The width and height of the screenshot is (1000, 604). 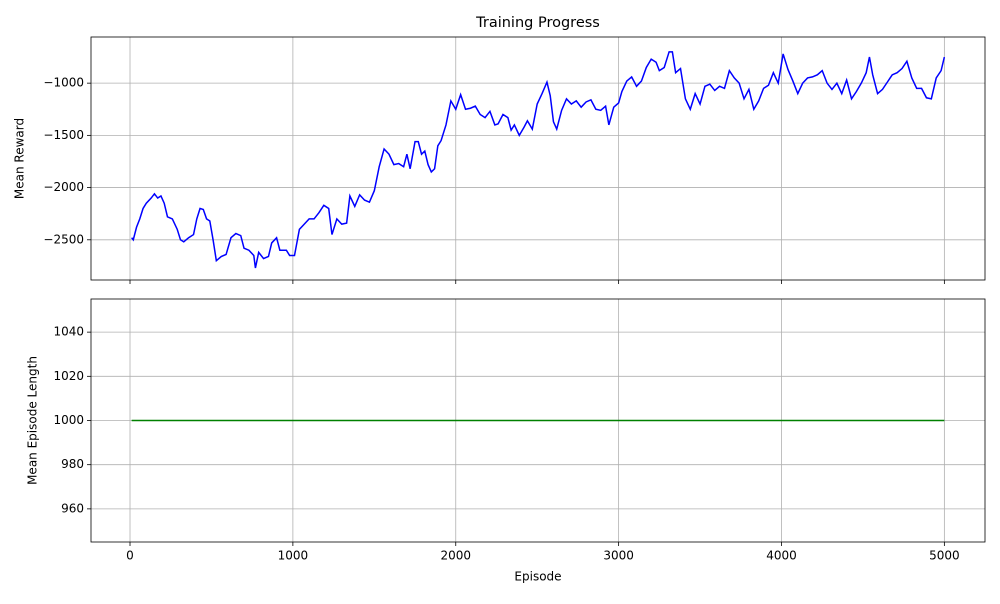 What do you see at coordinates (63, 83) in the screenshot?
I see `y-tick-label: −1000` at bounding box center [63, 83].